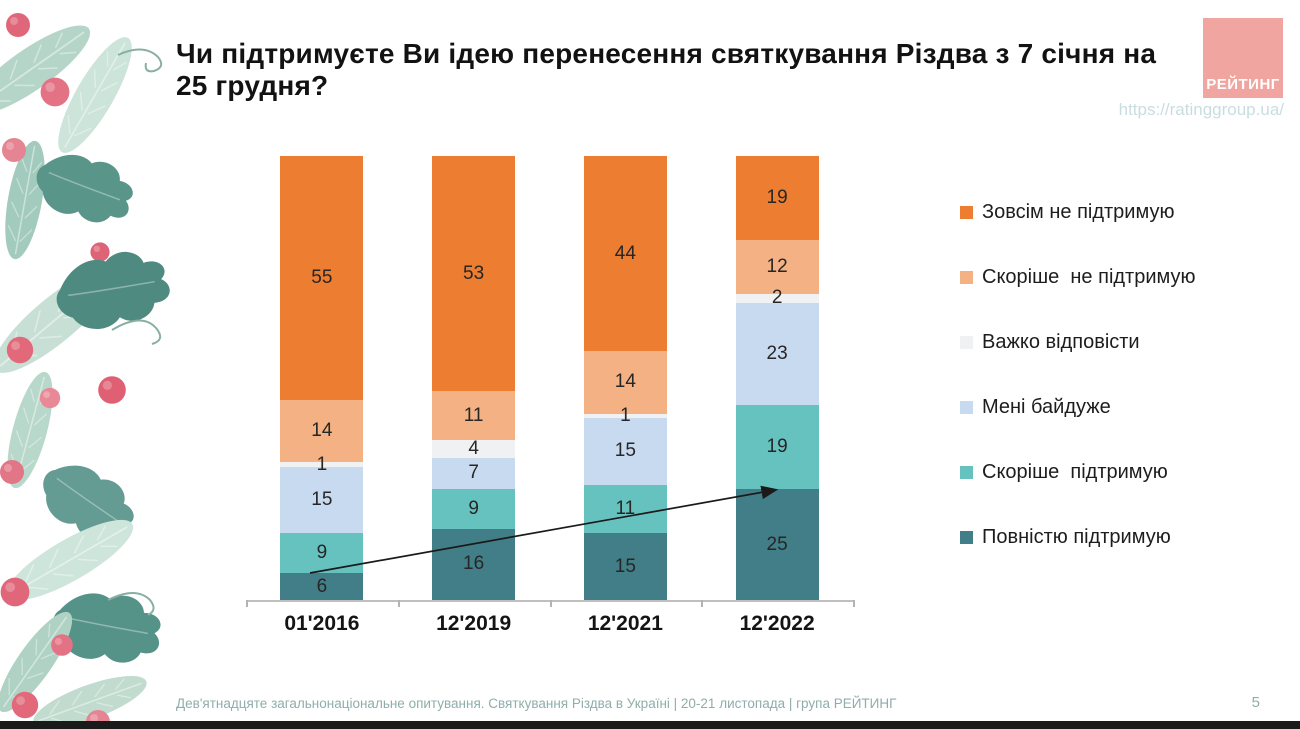 The height and width of the screenshot is (729, 1300). What do you see at coordinates (1046, 407) in the screenshot?
I see `legend-label: Мені байдуже` at bounding box center [1046, 407].